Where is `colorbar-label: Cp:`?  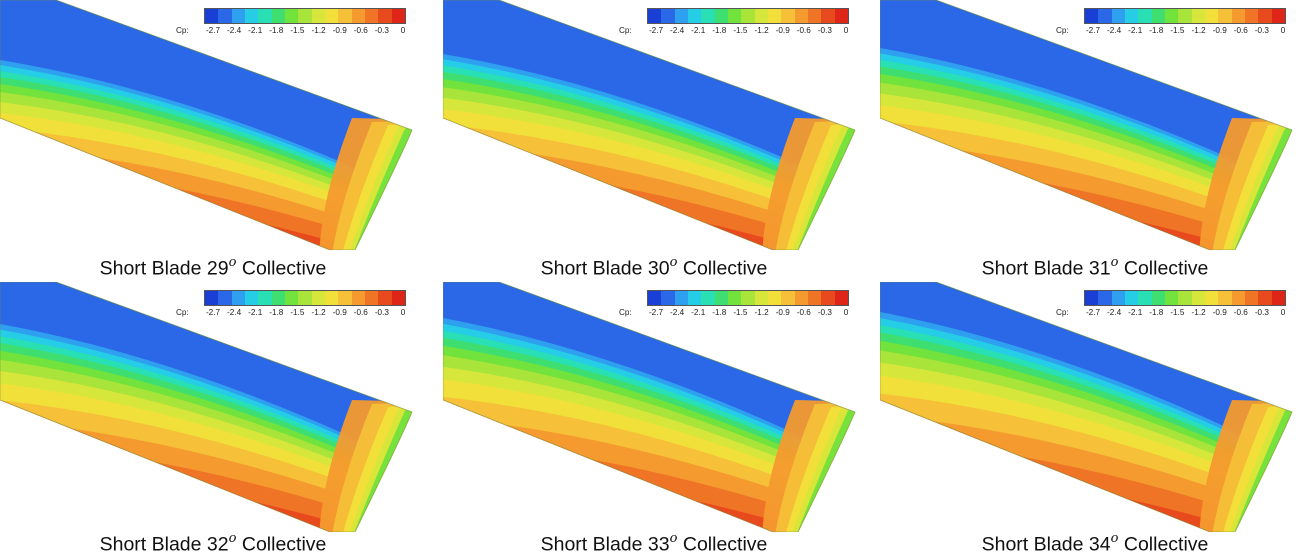 colorbar-label: Cp: is located at coordinates (625, 312).